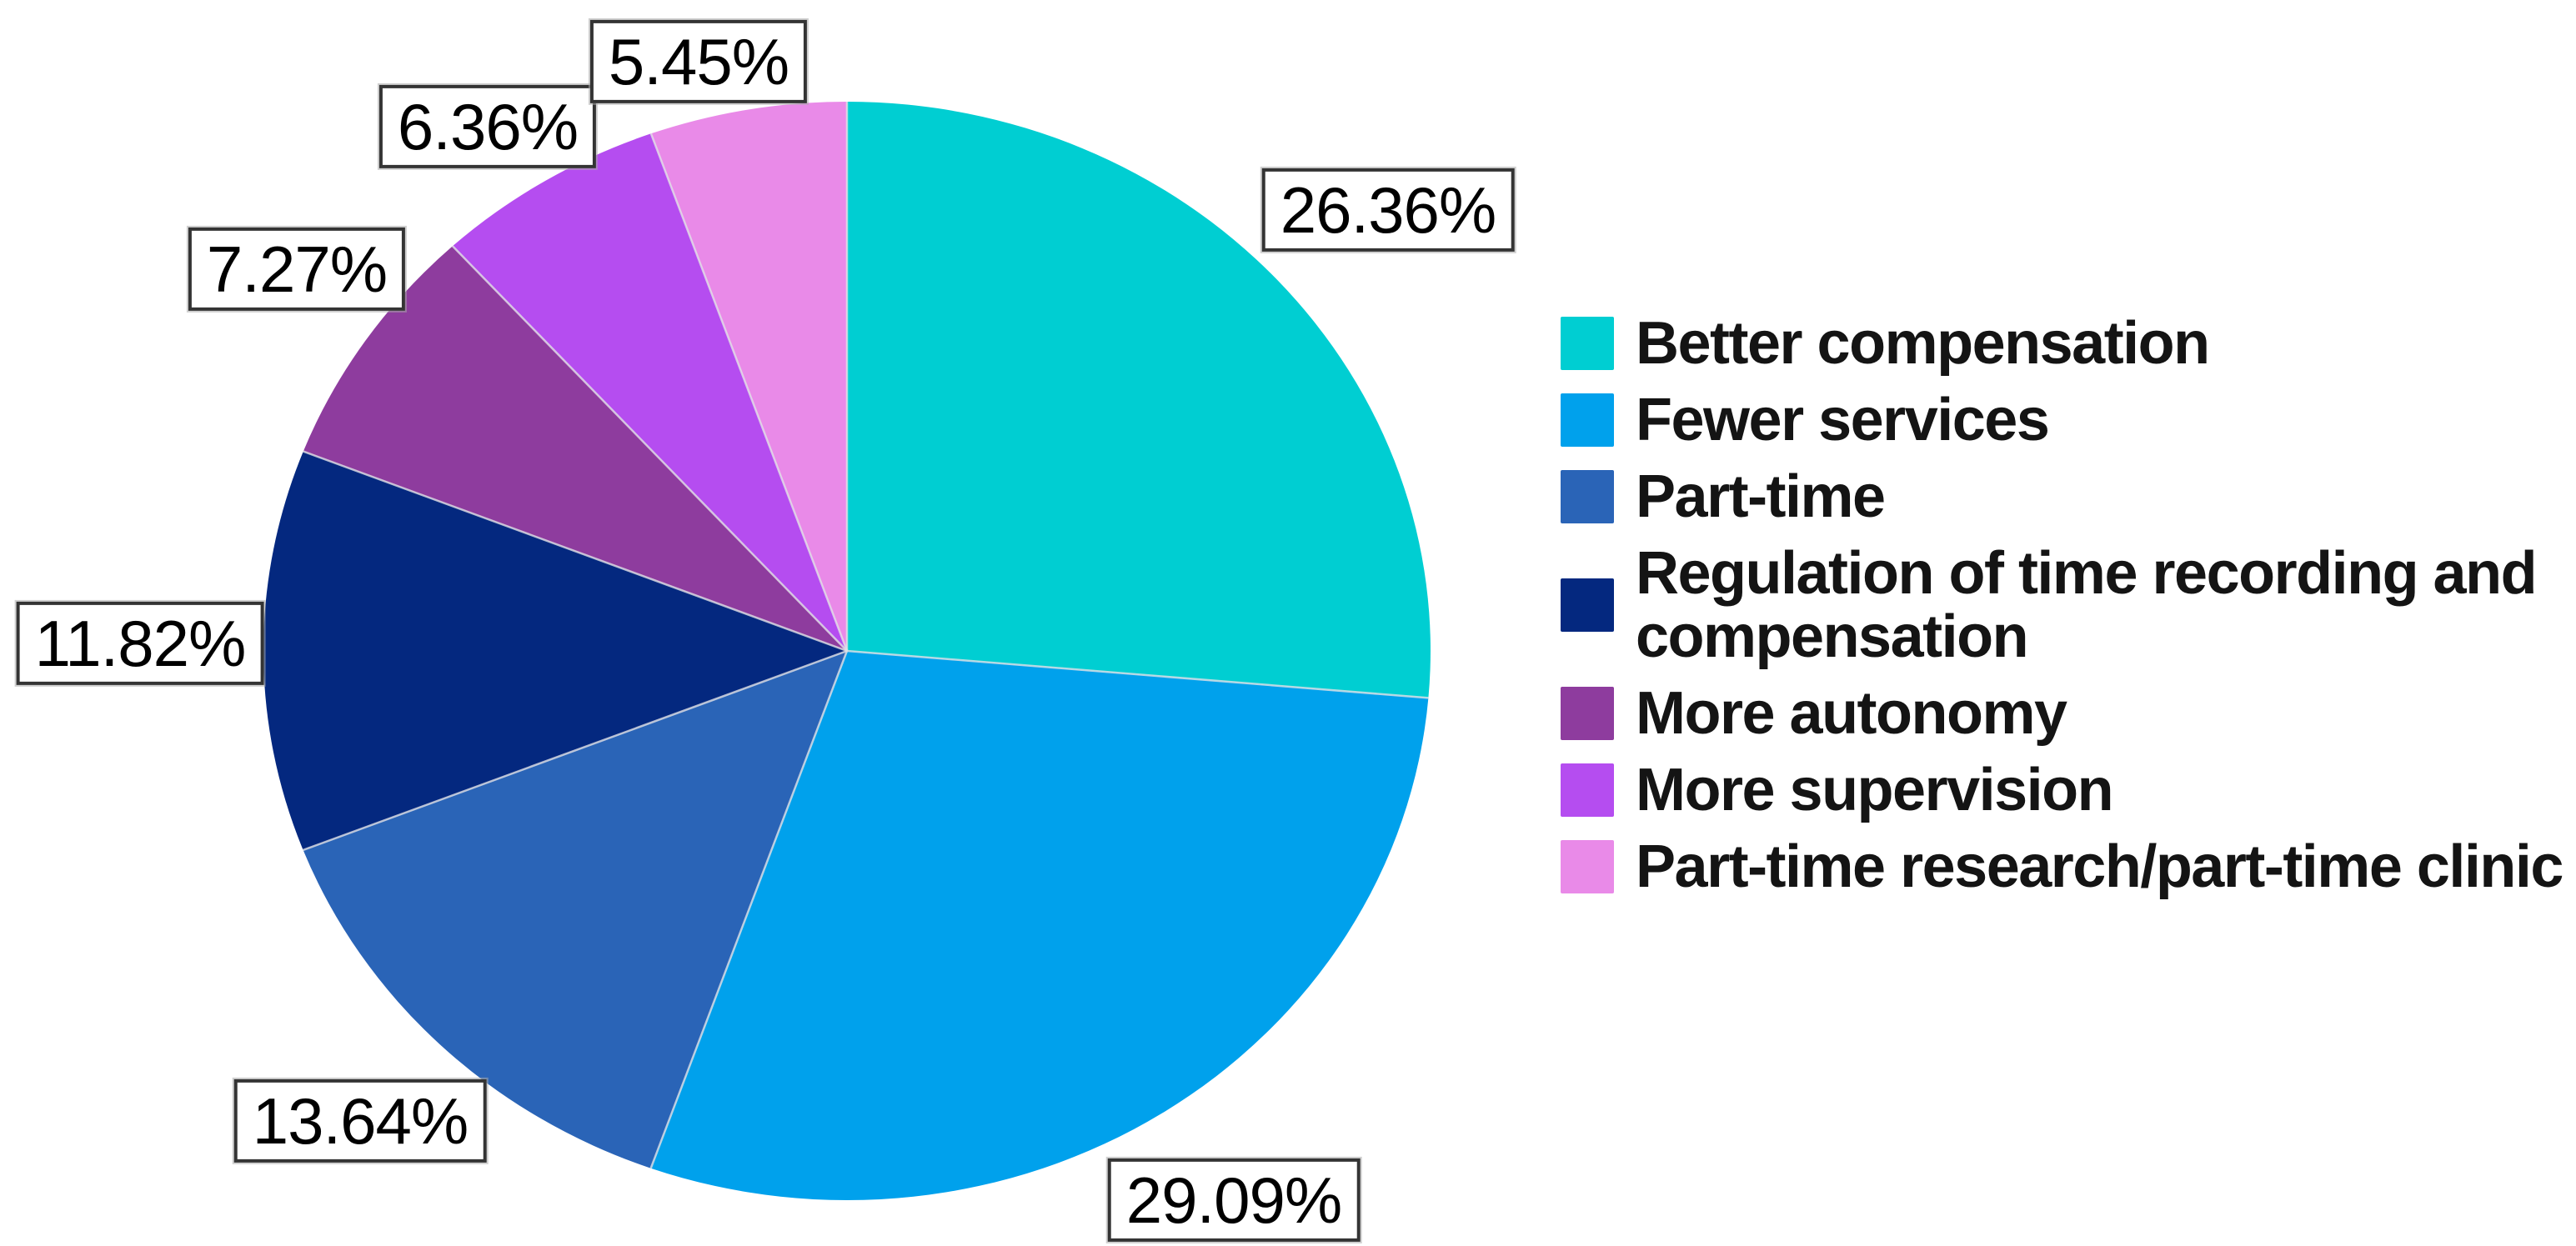  What do you see at coordinates (487, 126) in the screenshot?
I see `slice-label-more-supervision: 6.36%` at bounding box center [487, 126].